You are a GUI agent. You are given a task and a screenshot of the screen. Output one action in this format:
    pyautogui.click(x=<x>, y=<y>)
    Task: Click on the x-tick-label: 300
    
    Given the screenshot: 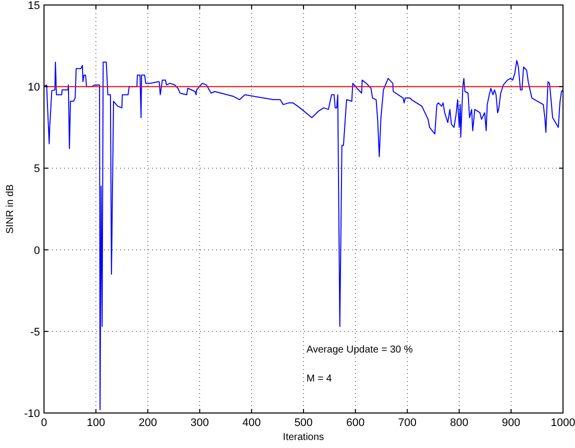 What is the action you would take?
    pyautogui.click(x=199, y=423)
    